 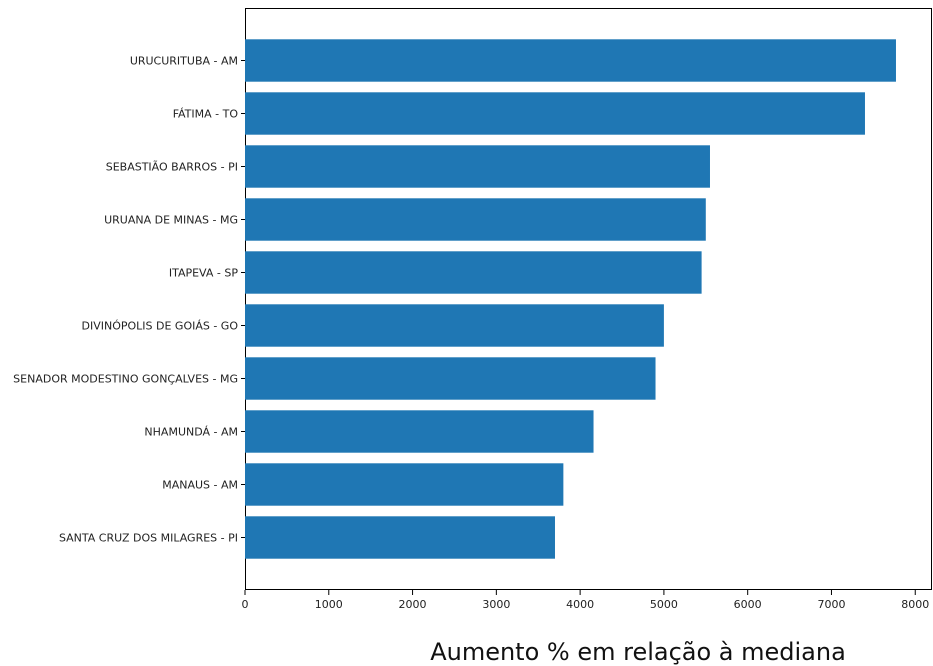 What do you see at coordinates (206, 114) in the screenshot?
I see `category-label: FÁTIMA - TO` at bounding box center [206, 114].